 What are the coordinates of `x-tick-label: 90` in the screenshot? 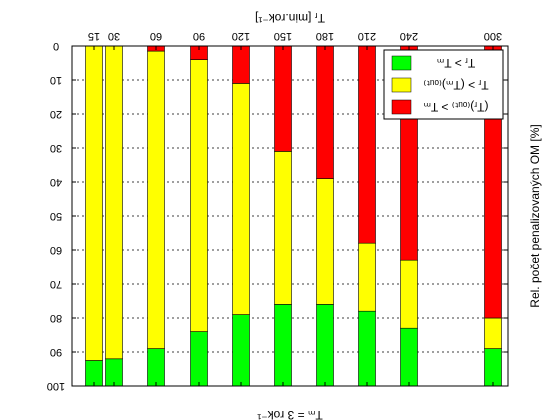 It's located at (199, 36).